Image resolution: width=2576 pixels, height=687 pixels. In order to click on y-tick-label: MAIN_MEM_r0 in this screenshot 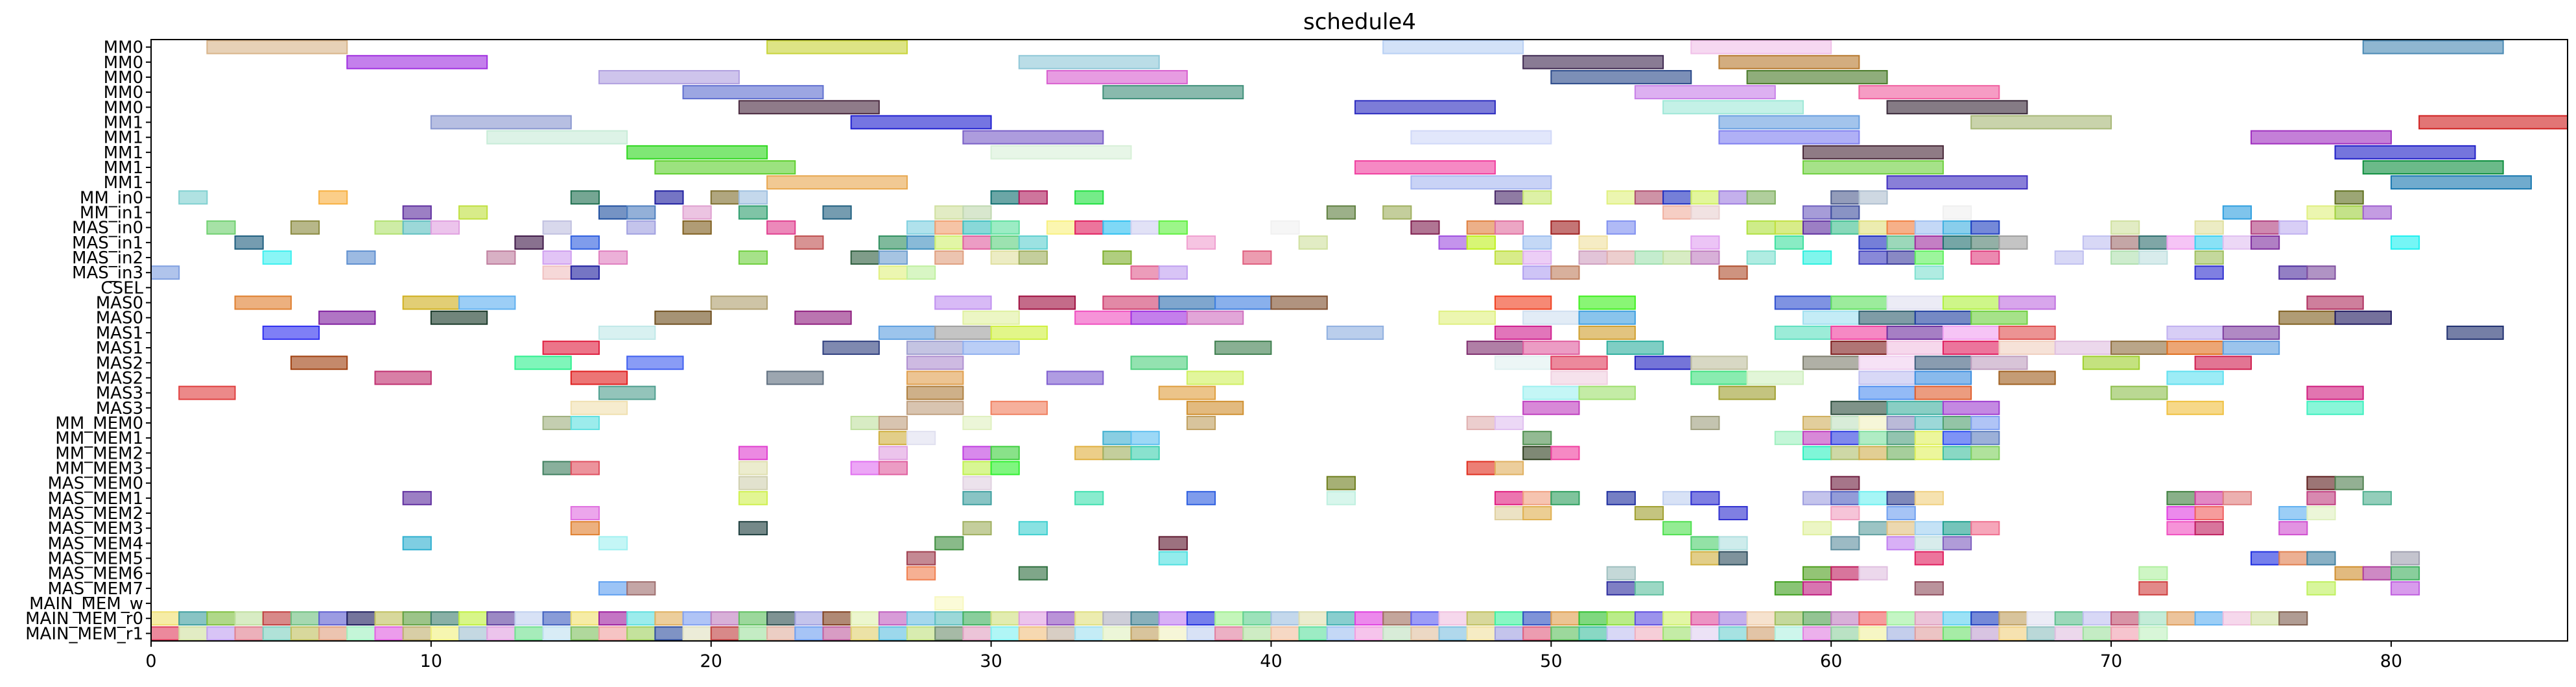, I will do `click(84, 619)`.